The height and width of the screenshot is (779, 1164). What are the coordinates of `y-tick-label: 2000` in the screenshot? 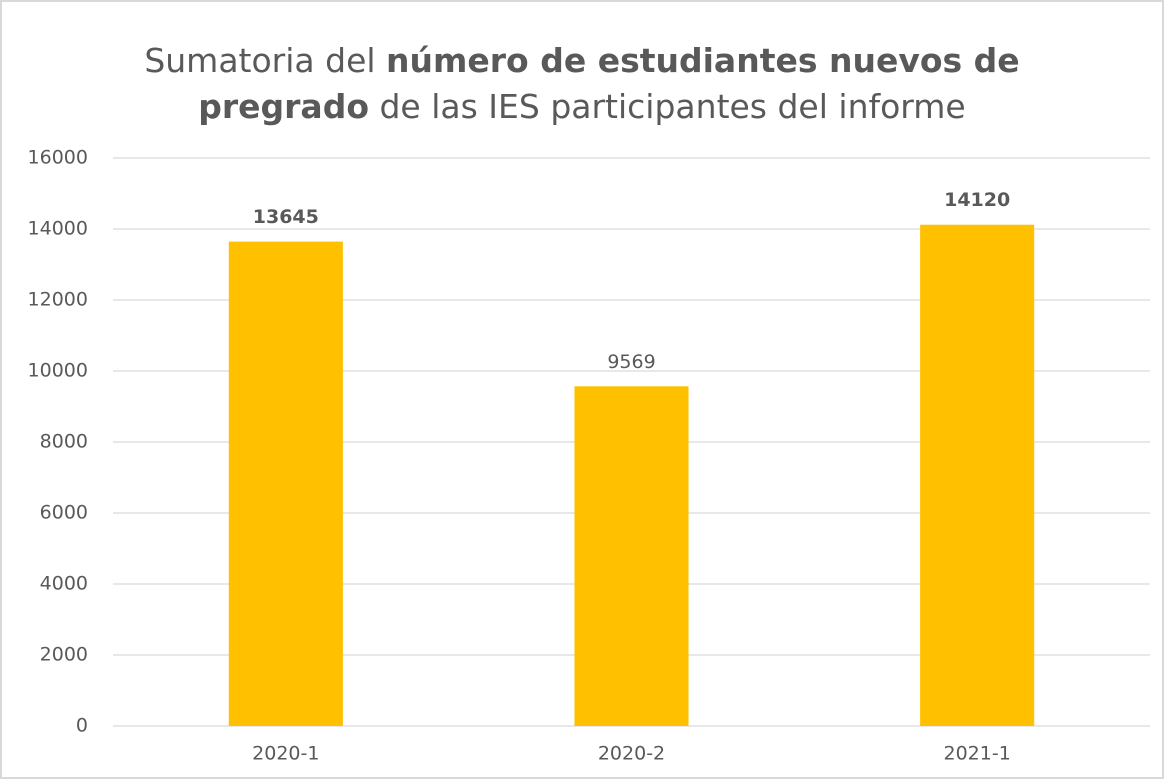 It's located at (64, 655).